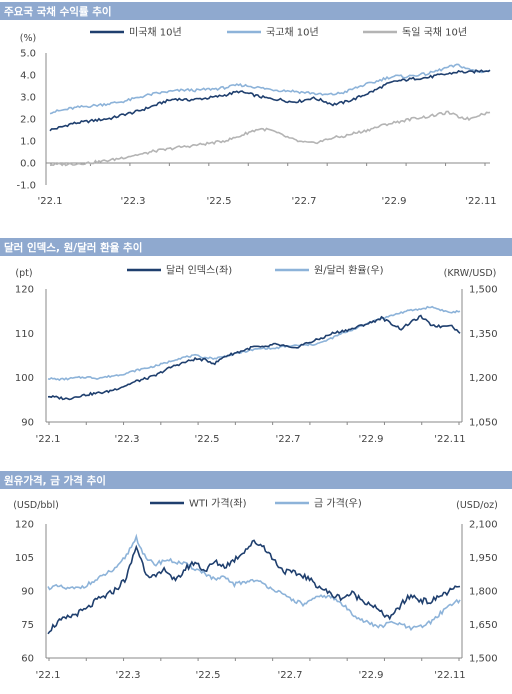 The height and width of the screenshot is (694, 512). What do you see at coordinates (483, 558) in the screenshot?
I see `chart3-ytick-right: 1,950` at bounding box center [483, 558].